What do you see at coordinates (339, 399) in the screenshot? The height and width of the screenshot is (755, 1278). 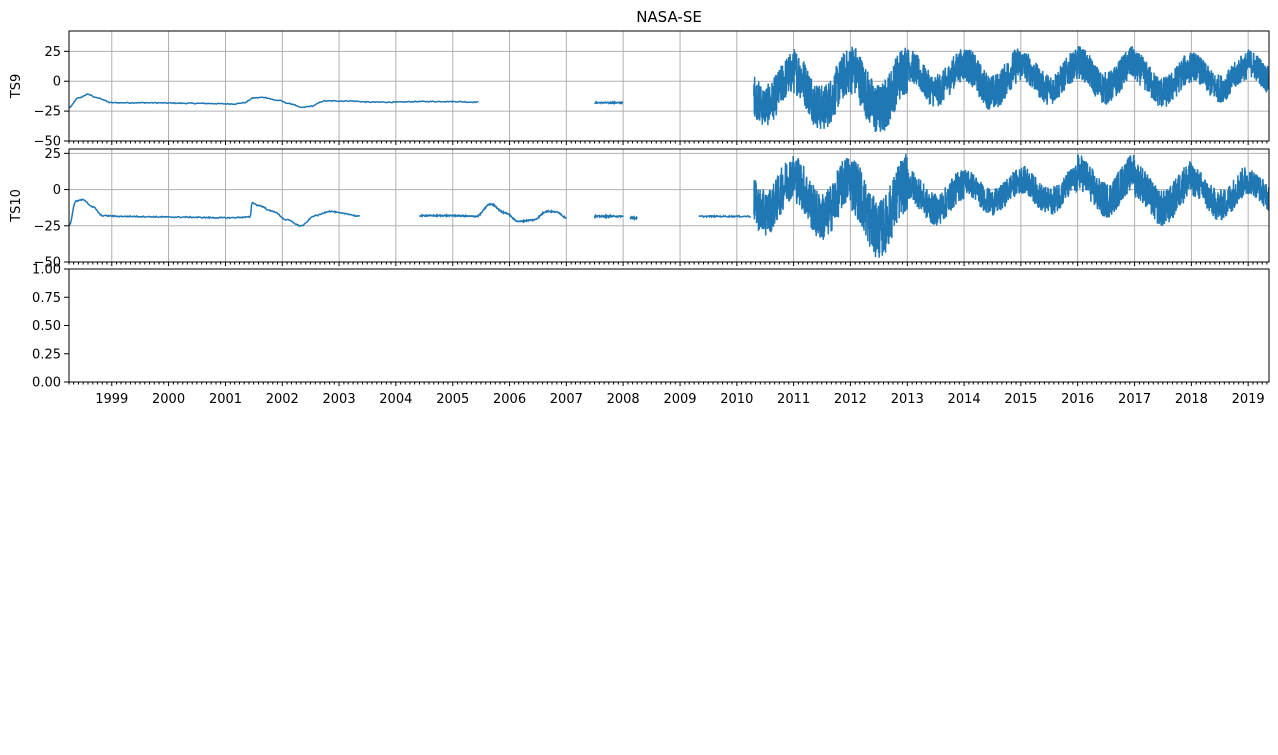 I see `x-tick-label: 2003` at bounding box center [339, 399].